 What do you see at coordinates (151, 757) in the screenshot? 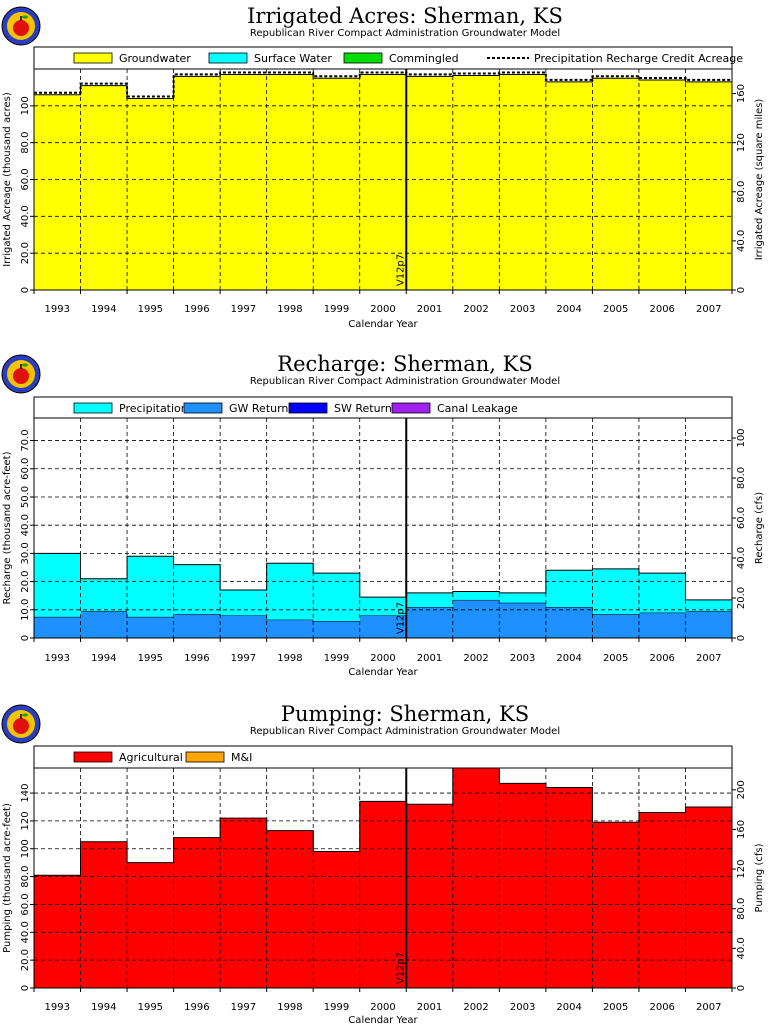
I see `legend-label: Agricultural` at bounding box center [151, 757].